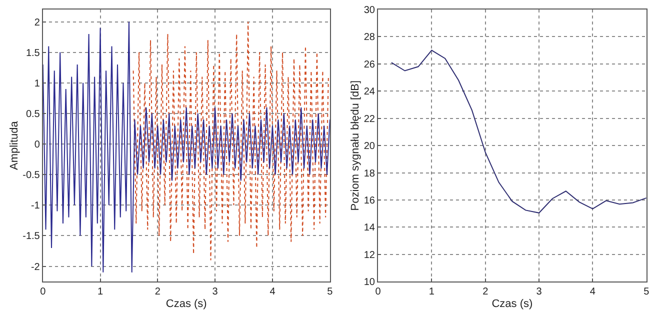 The width and height of the screenshot is (663, 323). I want to click on y-tick-label: 2, so click(37, 22).